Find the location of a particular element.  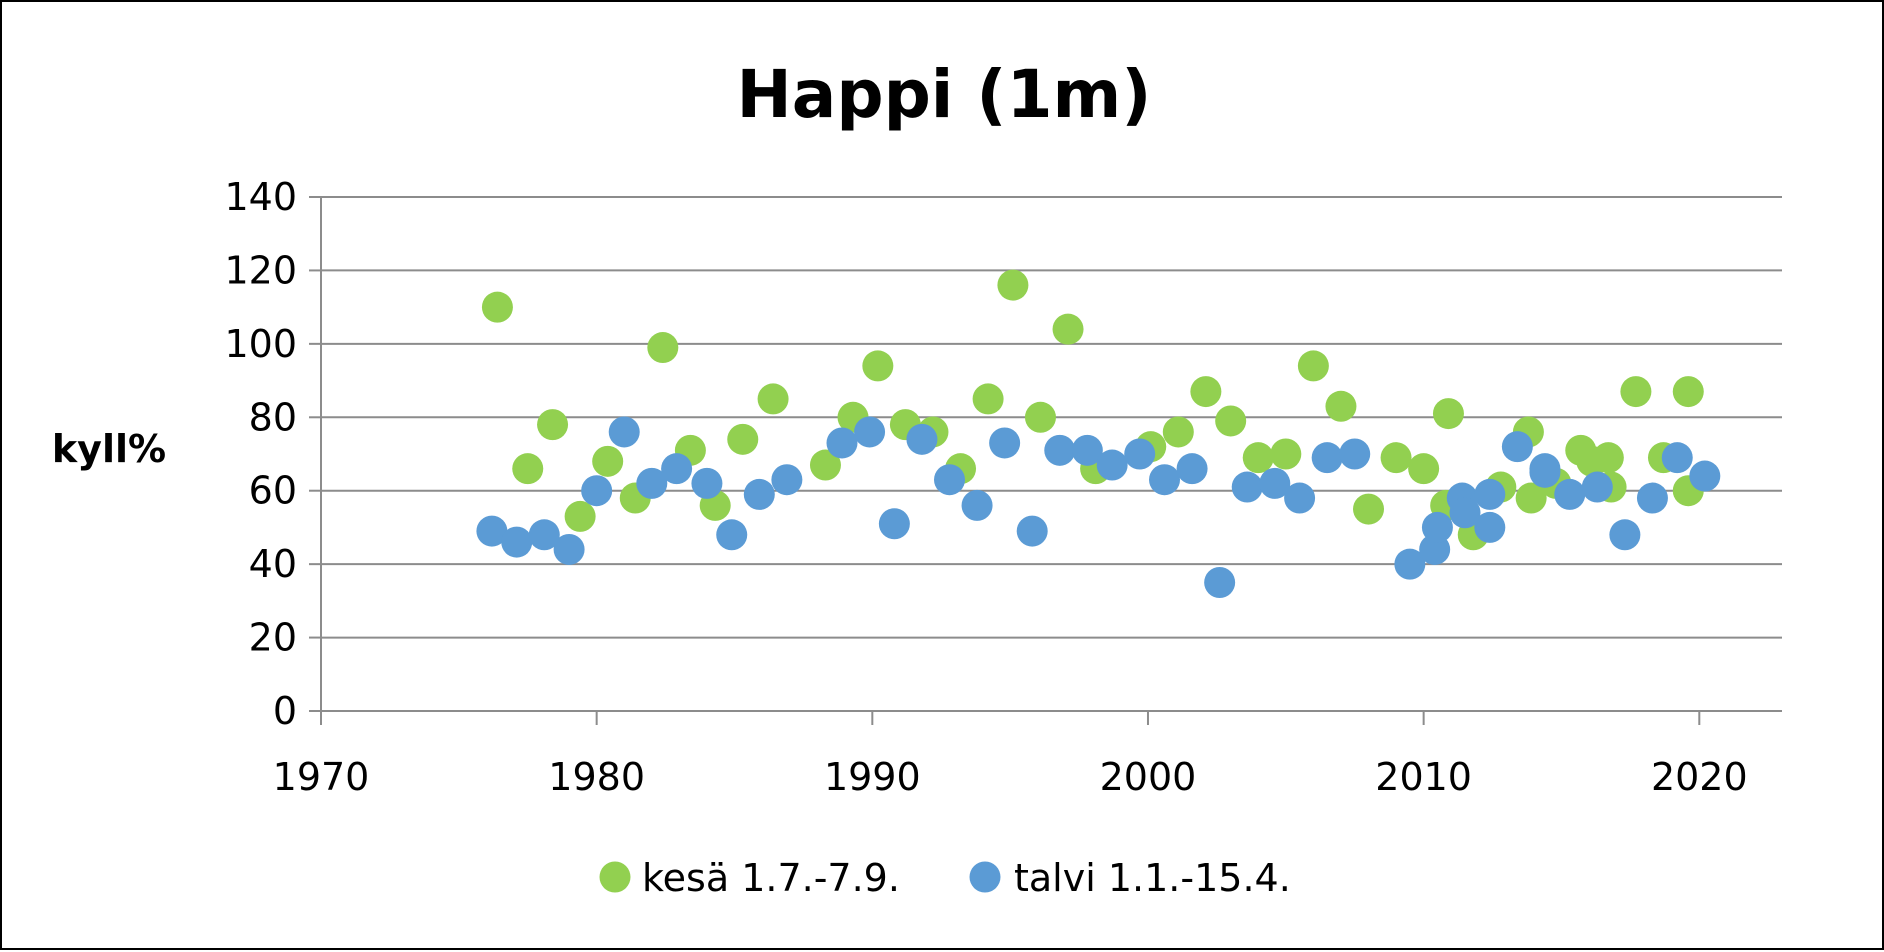

x-tick-label: 1970 is located at coordinates (321, 777).